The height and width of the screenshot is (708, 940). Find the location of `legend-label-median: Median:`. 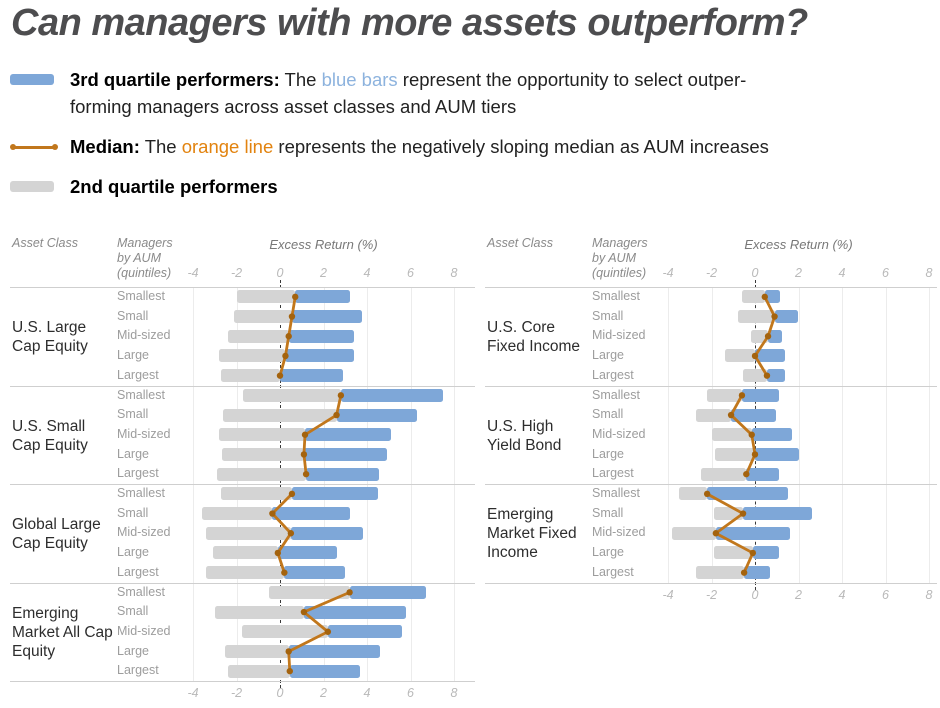

legend-label-median: Median: is located at coordinates (105, 146).